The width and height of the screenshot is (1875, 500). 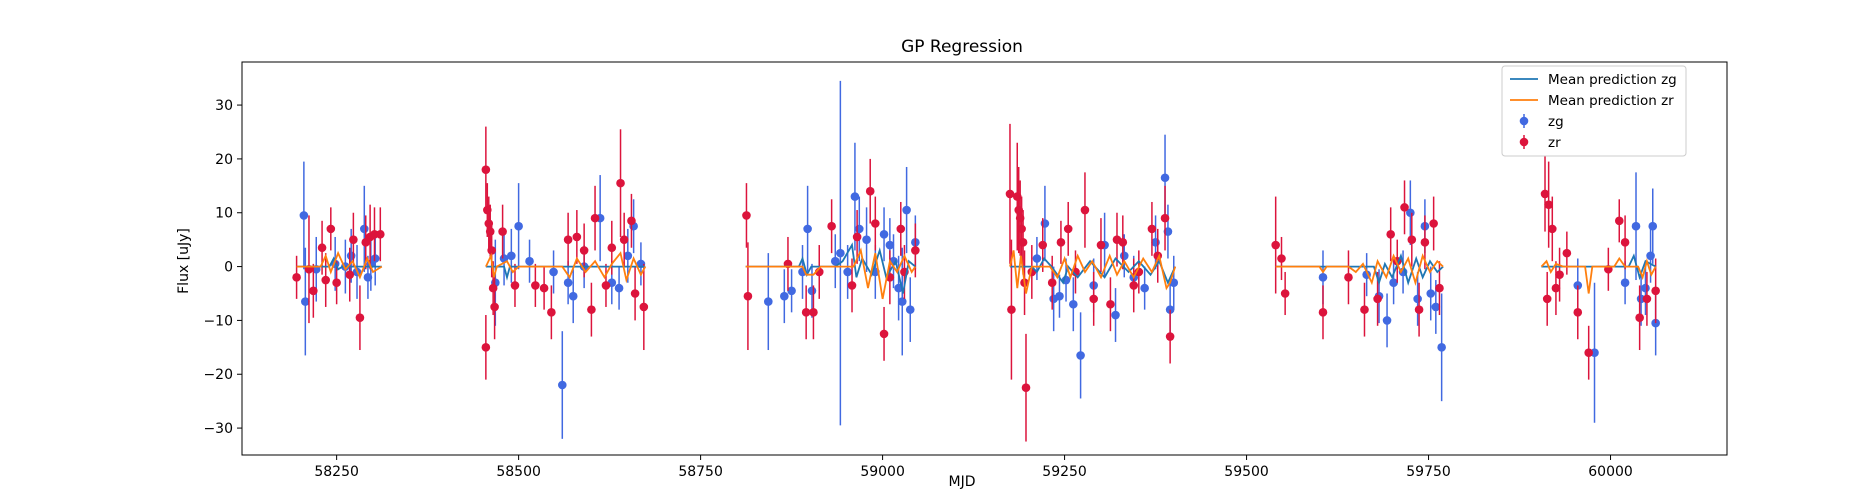 I want to click on y-tick-label: 10, so click(x=224, y=214).